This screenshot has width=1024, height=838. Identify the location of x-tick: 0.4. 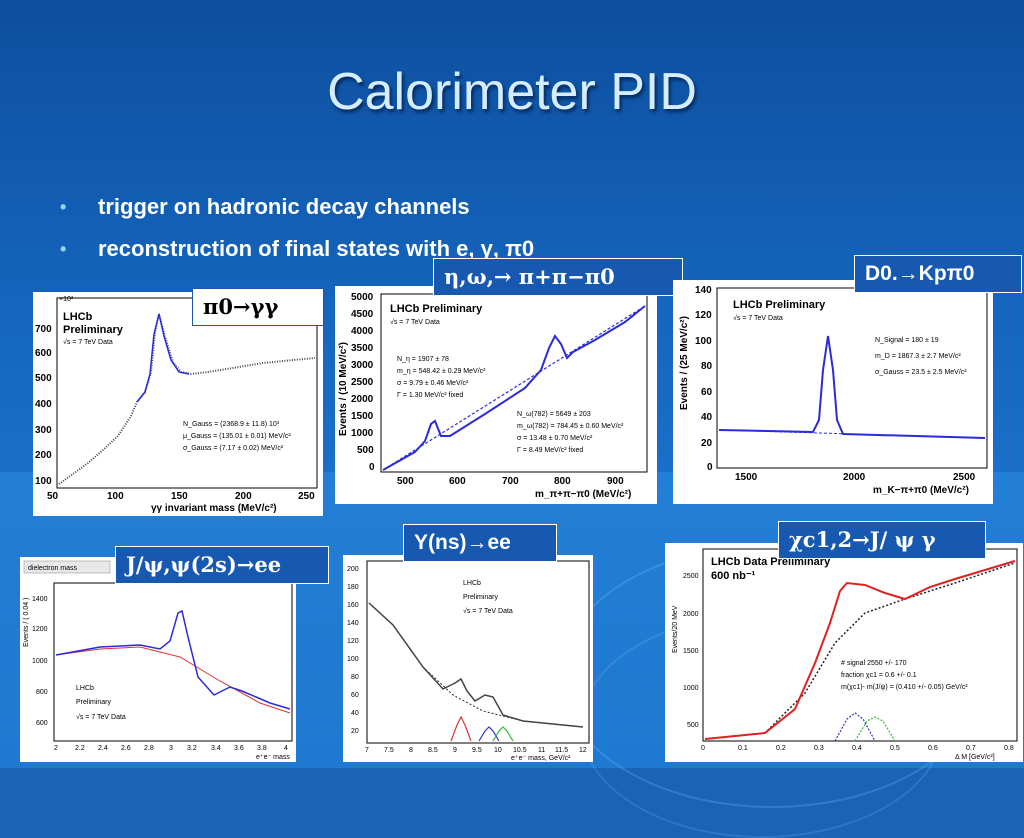
(857, 748).